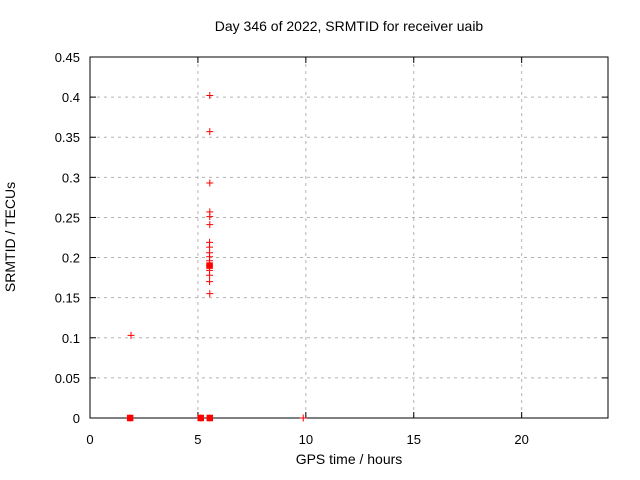  What do you see at coordinates (76, 418) in the screenshot?
I see `y-tick-label: 0` at bounding box center [76, 418].